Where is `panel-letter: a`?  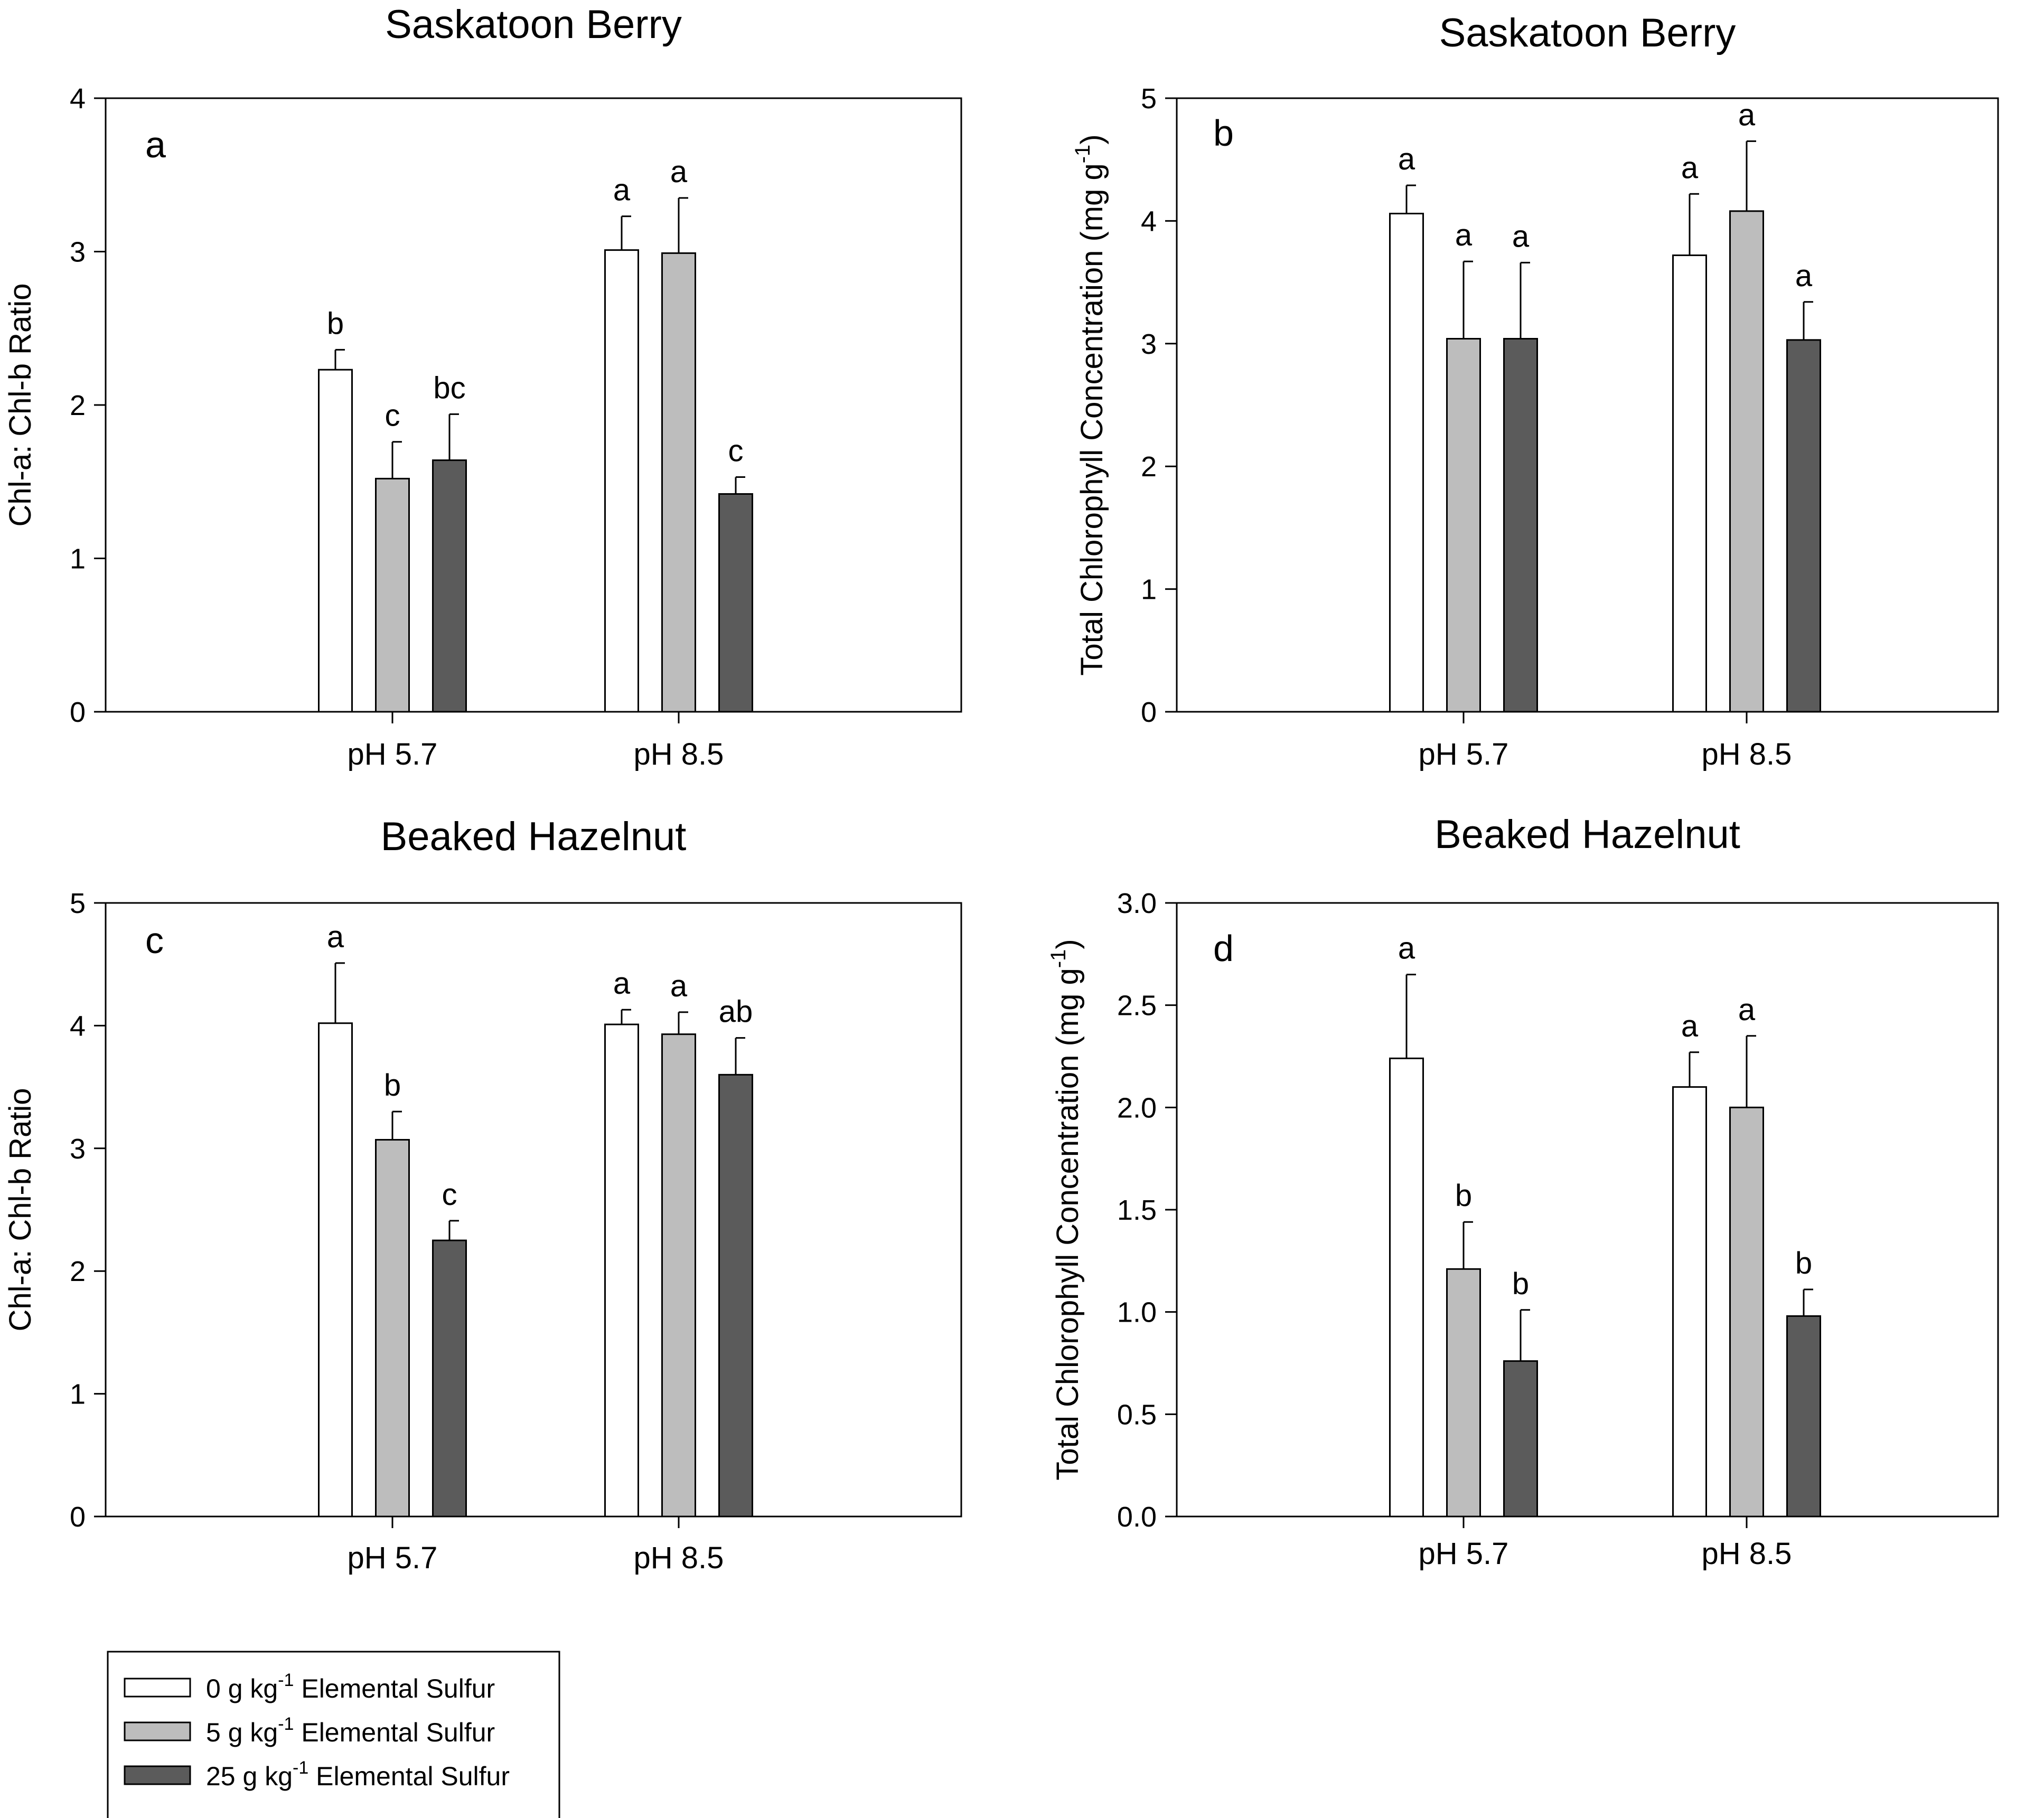
panel-letter: a is located at coordinates (155, 144).